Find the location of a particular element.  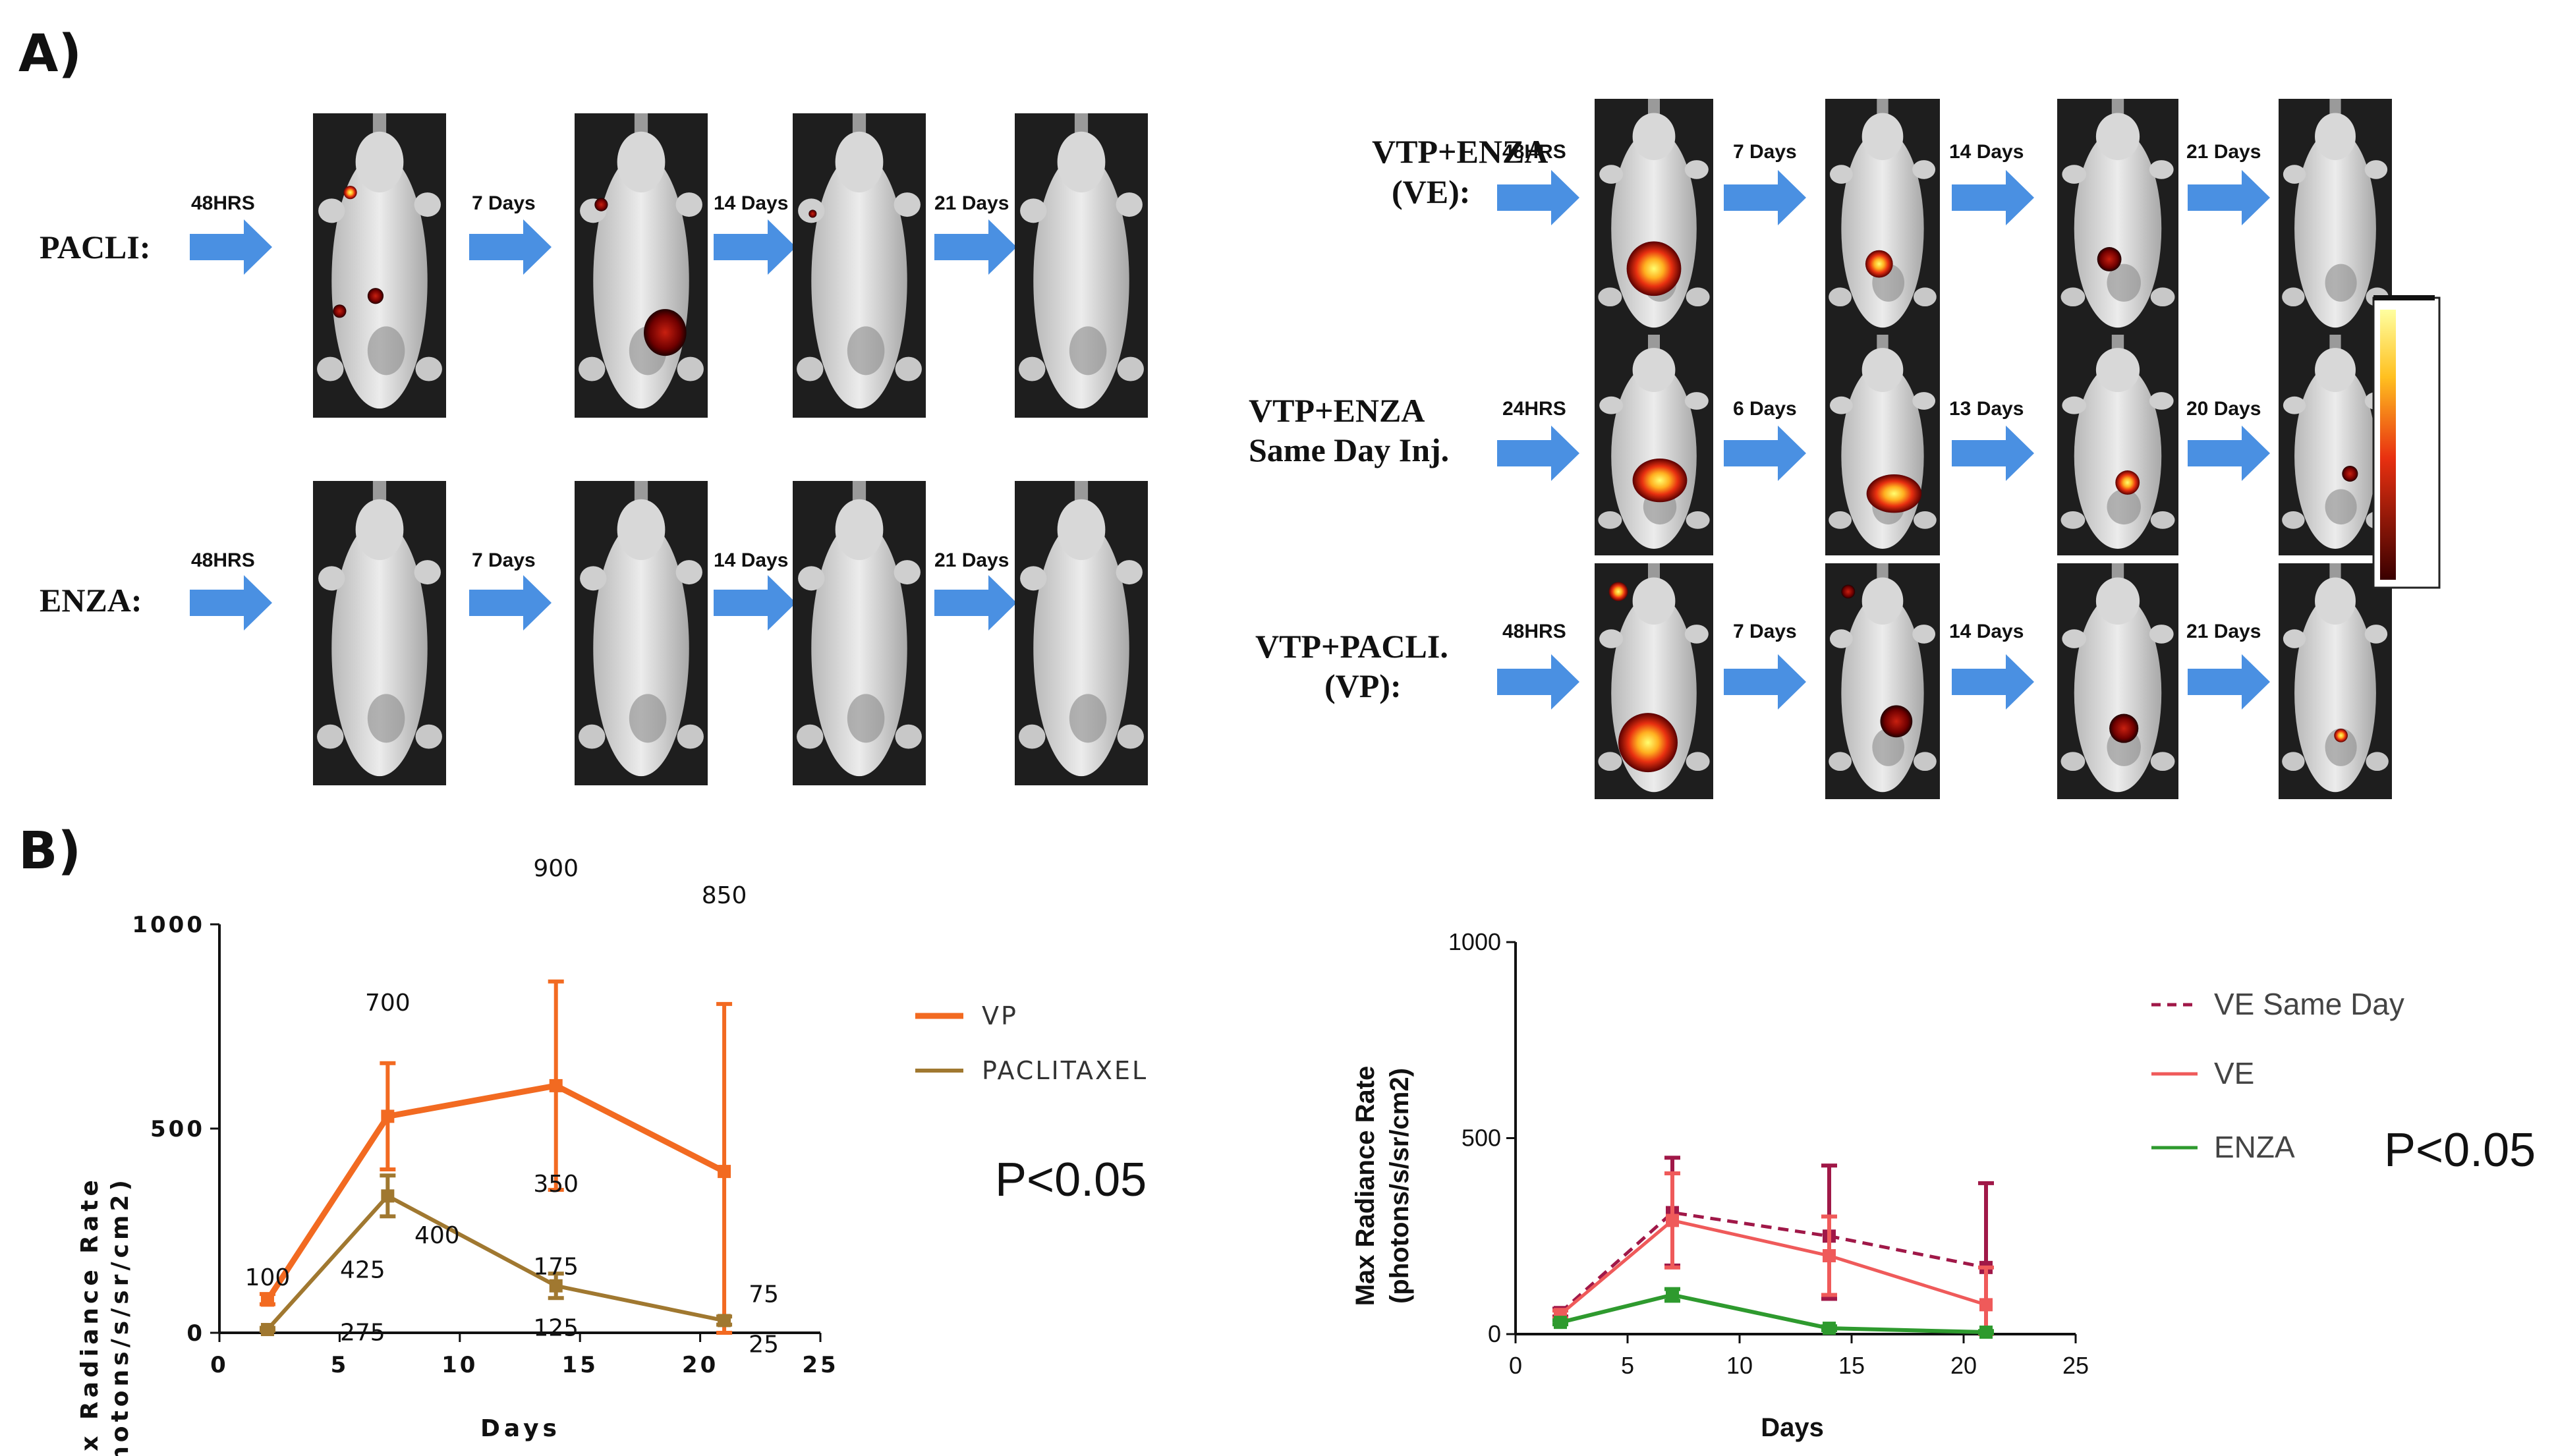

left-row-1-mouse-3-leg-fr is located at coordinates (1130, 572).